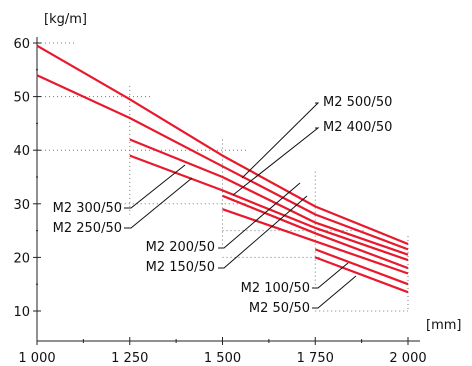 The image size is (472, 366). What do you see at coordinates (21, 44) in the screenshot?
I see `y-tick-label: 60` at bounding box center [21, 44].